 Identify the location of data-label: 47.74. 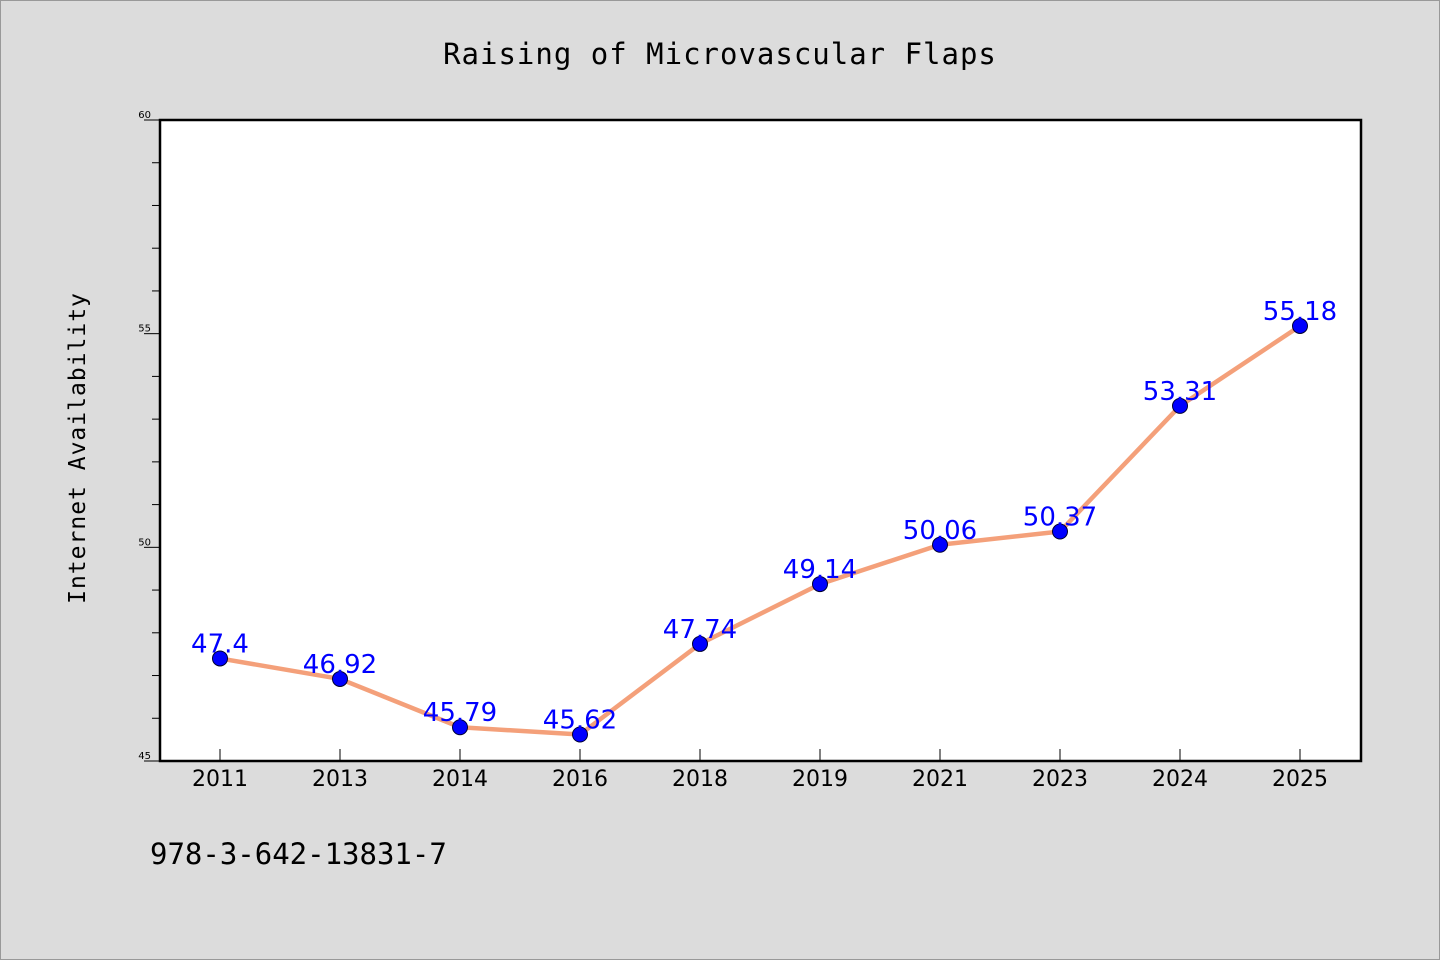
(700, 630).